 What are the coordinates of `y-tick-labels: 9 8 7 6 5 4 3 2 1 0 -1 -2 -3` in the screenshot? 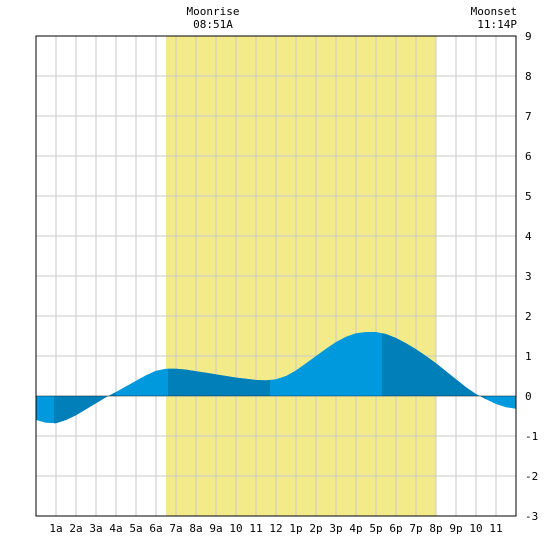 It's located at (531, 276).